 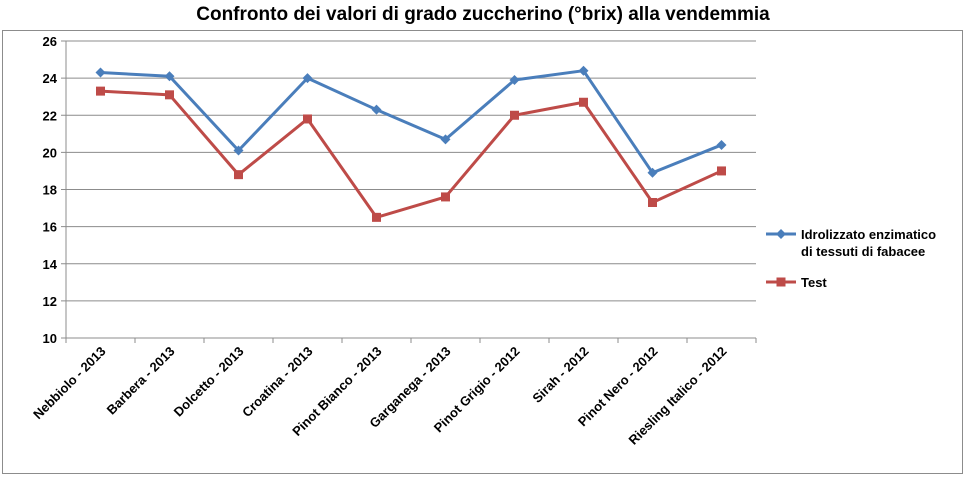 What do you see at coordinates (814, 282) in the screenshot?
I see `legend-label: Test` at bounding box center [814, 282].